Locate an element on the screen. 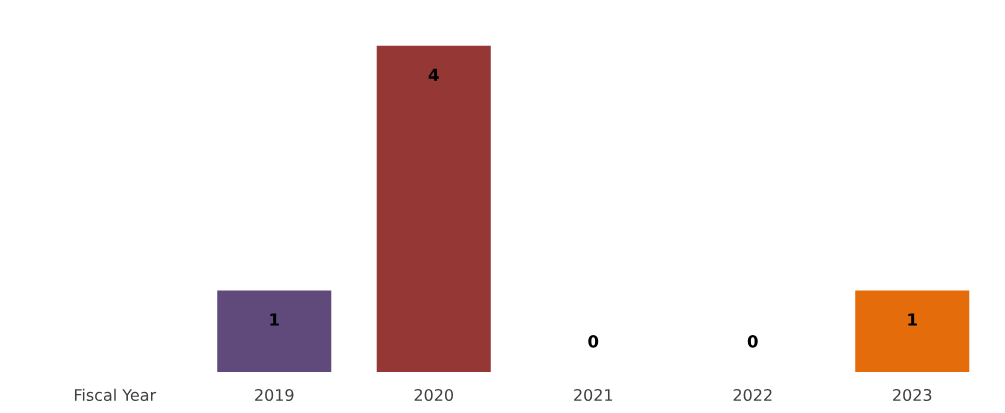 This screenshot has width=1005, height=413. x-tick-label: 2021 is located at coordinates (593, 395).